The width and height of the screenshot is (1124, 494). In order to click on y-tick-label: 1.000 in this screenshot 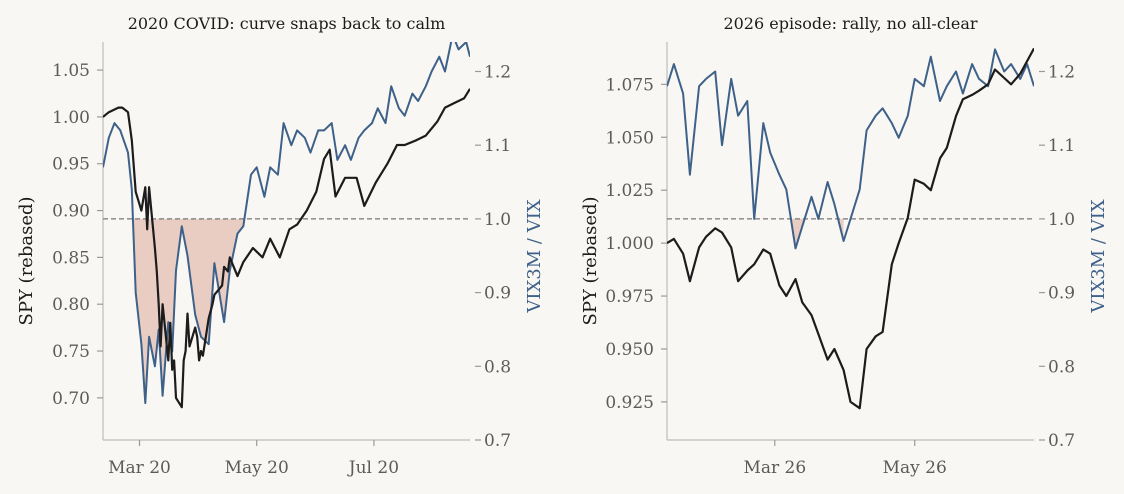, I will do `click(629, 244)`.